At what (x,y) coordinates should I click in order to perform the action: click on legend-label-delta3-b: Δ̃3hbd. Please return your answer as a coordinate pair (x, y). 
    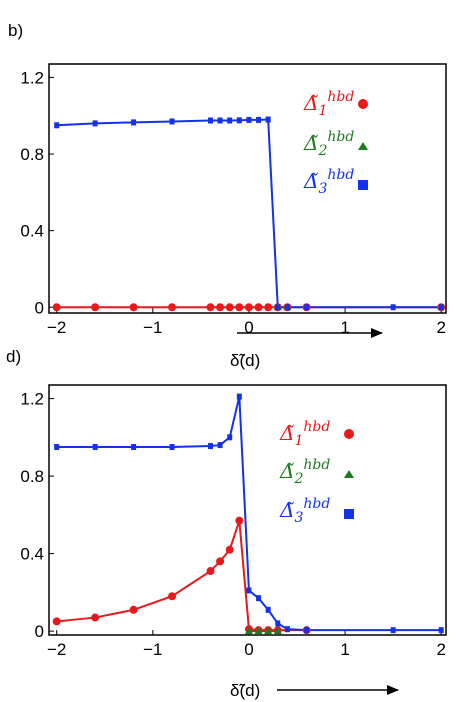
    Looking at the image, I should click on (328, 182).